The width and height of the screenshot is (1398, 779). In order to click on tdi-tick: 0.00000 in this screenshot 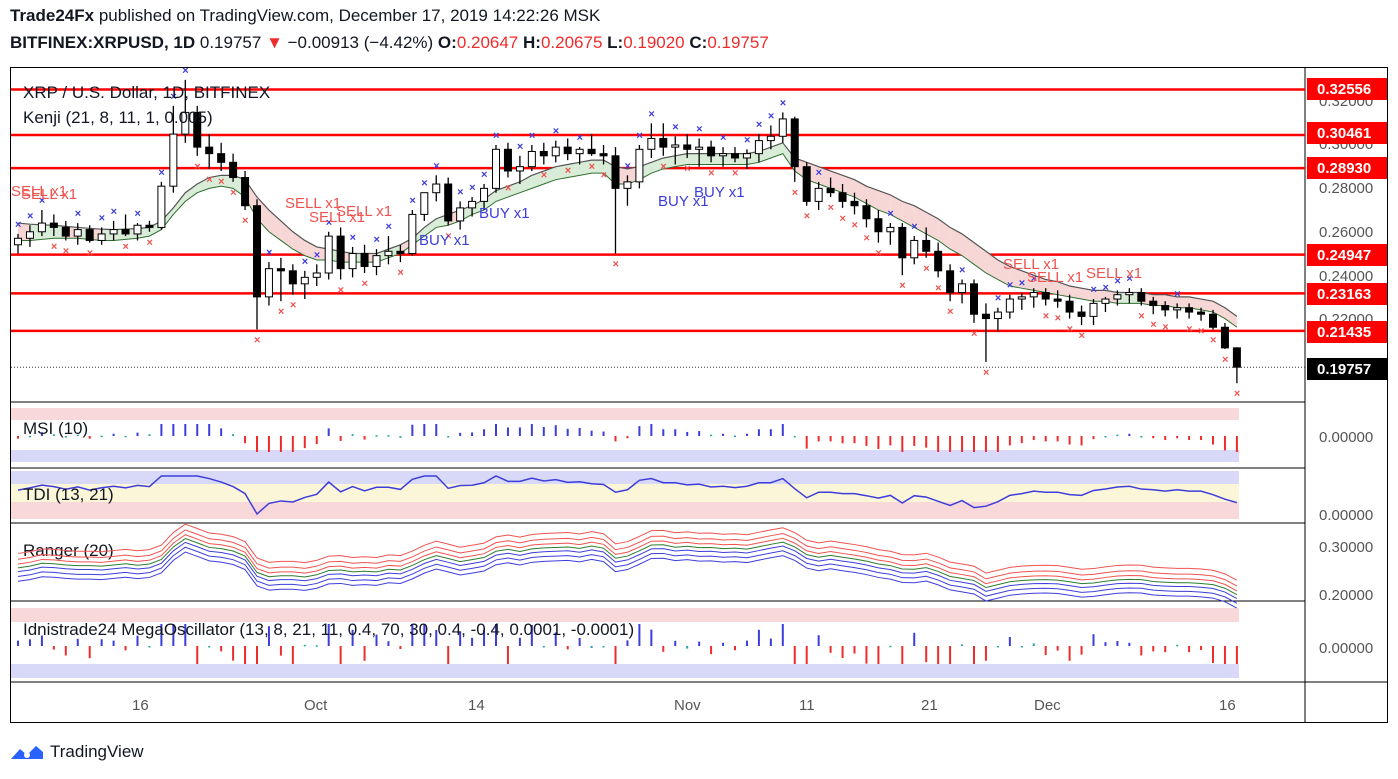, I will do `click(1346, 515)`.